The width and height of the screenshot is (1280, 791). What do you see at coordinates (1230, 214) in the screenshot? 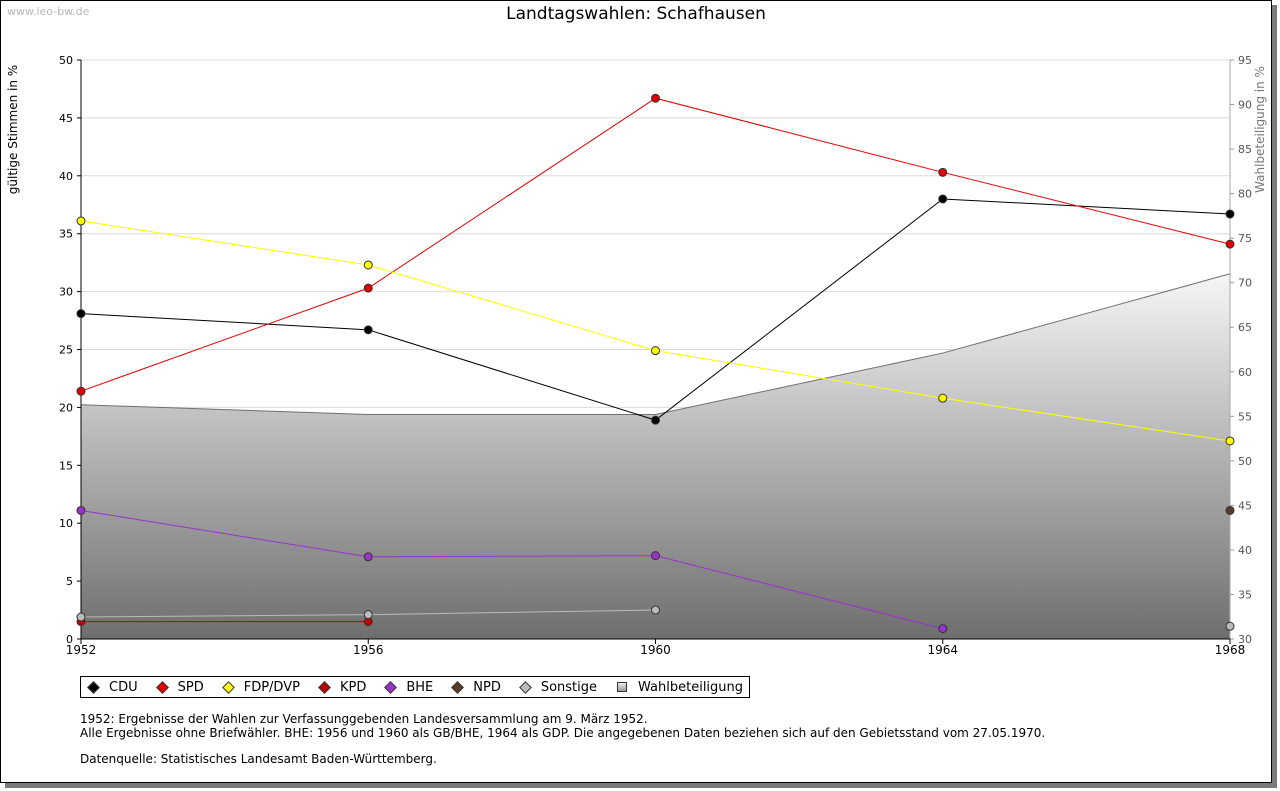
I see `marker-cdu-1968` at bounding box center [1230, 214].